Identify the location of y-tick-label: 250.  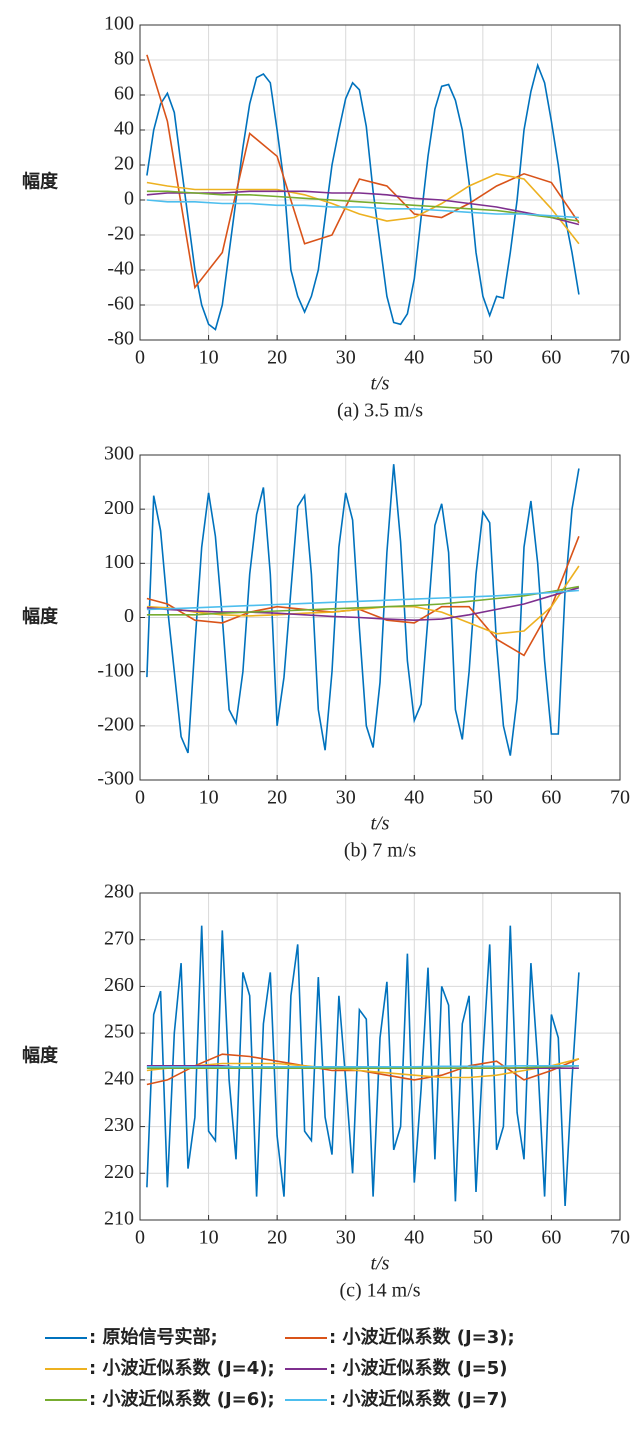
(119, 1032).